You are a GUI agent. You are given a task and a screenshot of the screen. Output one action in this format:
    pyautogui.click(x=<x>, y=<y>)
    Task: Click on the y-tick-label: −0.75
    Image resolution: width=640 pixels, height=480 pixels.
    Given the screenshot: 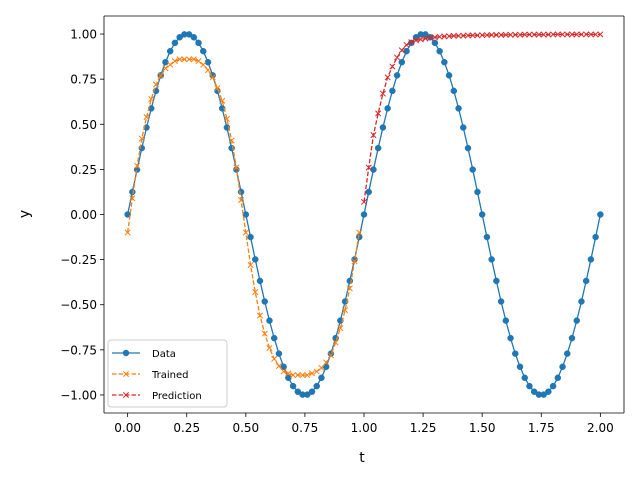 What is the action you would take?
    pyautogui.click(x=78, y=350)
    